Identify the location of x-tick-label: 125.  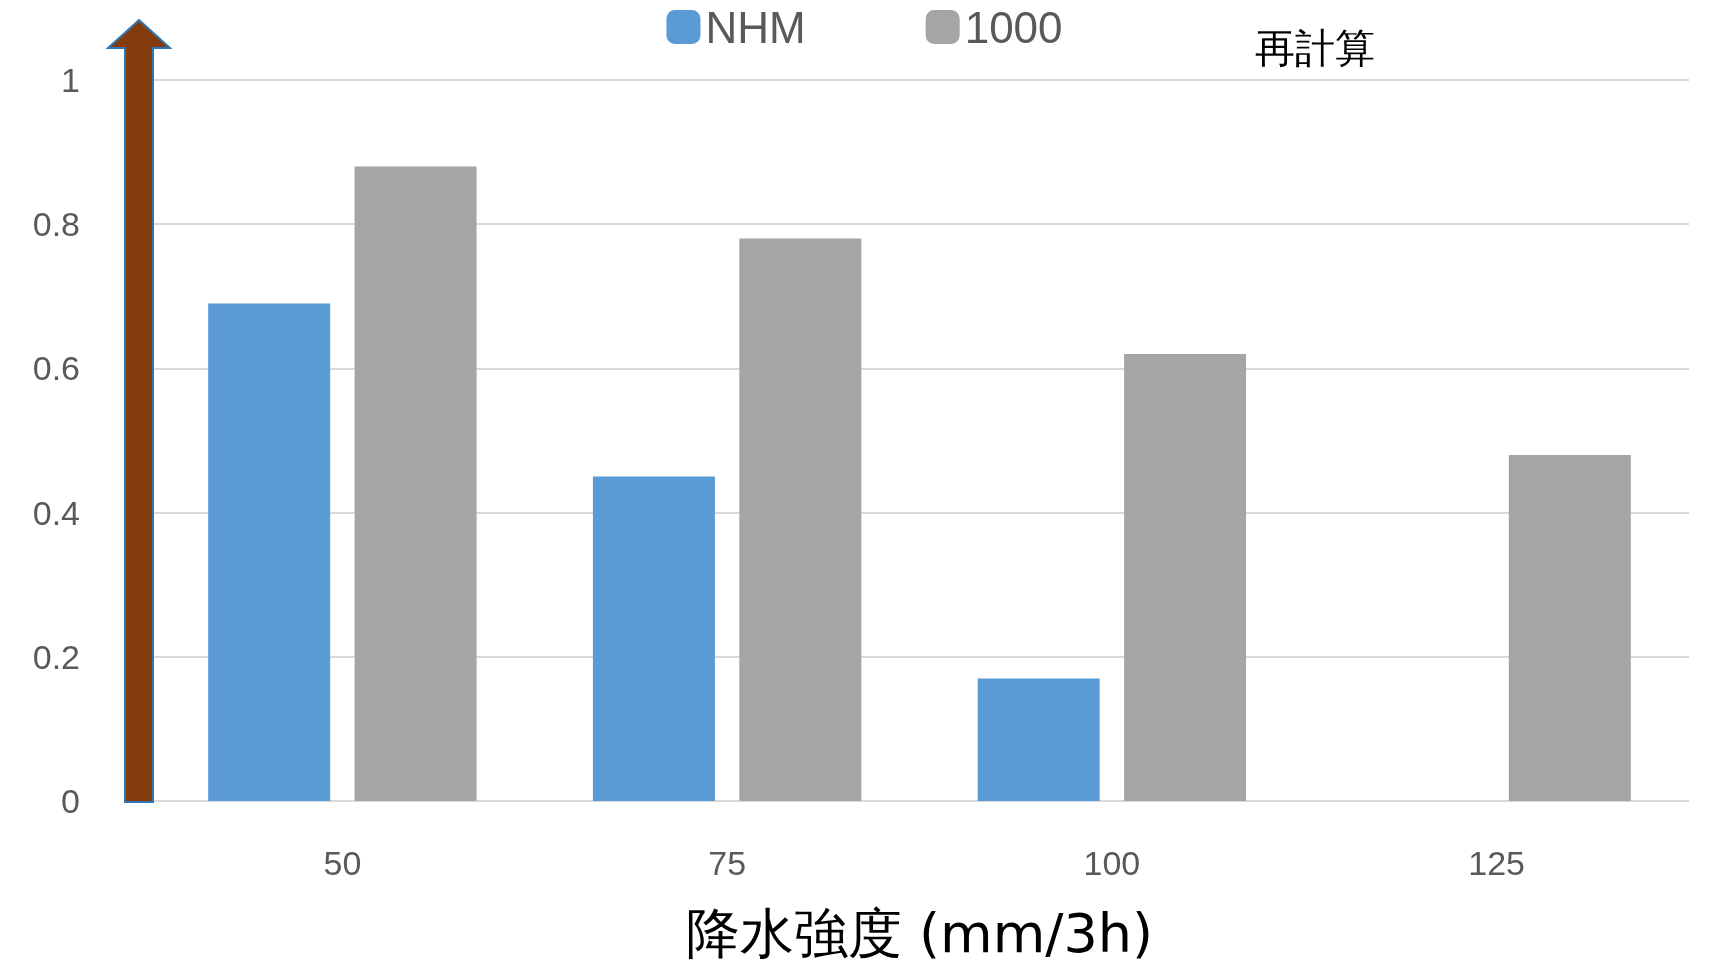
(1496, 863).